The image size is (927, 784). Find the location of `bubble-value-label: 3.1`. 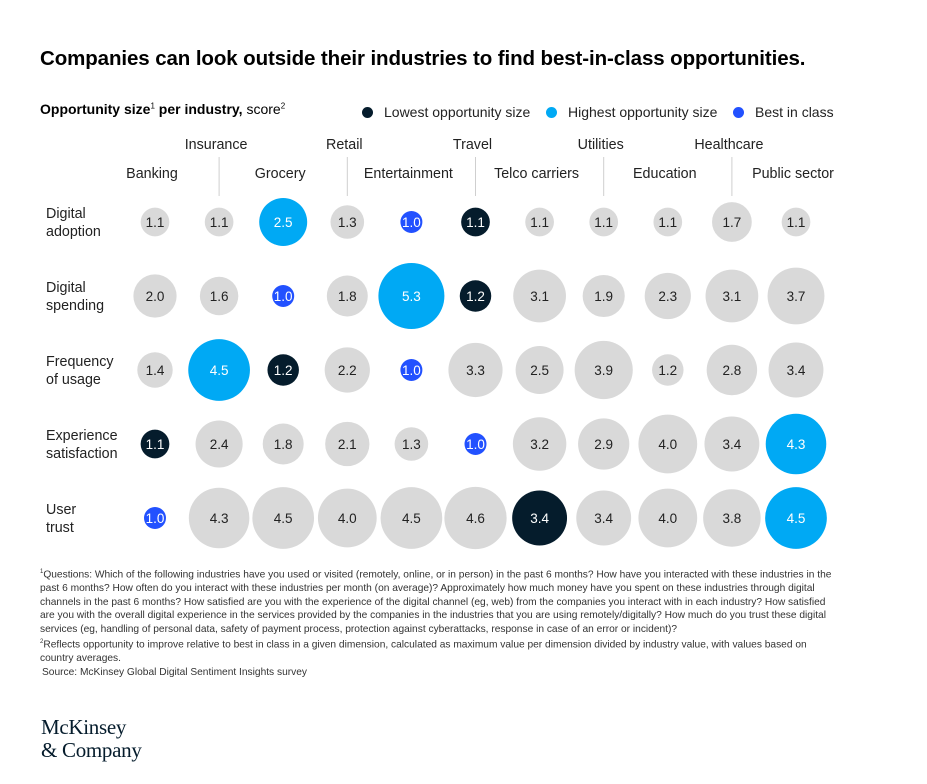

bubble-value-label: 3.1 is located at coordinates (732, 296).